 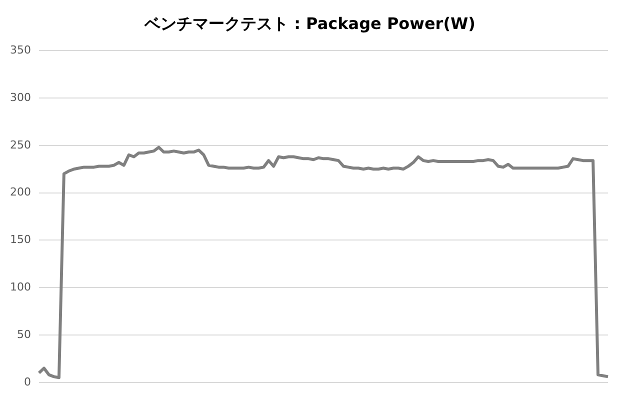 What do you see at coordinates (23, 334) in the screenshot?
I see `y-tick-label: 50` at bounding box center [23, 334].